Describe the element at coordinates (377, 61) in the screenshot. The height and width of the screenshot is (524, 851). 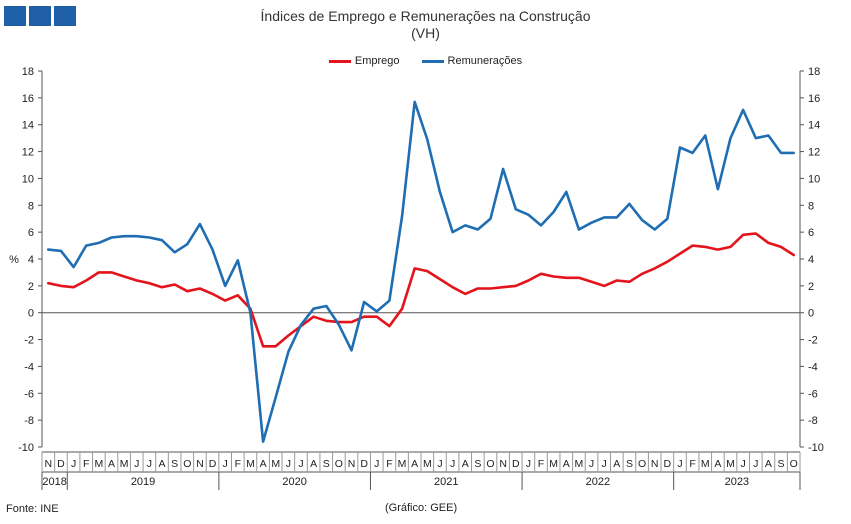
I see `legend-label: Emprego` at that location.